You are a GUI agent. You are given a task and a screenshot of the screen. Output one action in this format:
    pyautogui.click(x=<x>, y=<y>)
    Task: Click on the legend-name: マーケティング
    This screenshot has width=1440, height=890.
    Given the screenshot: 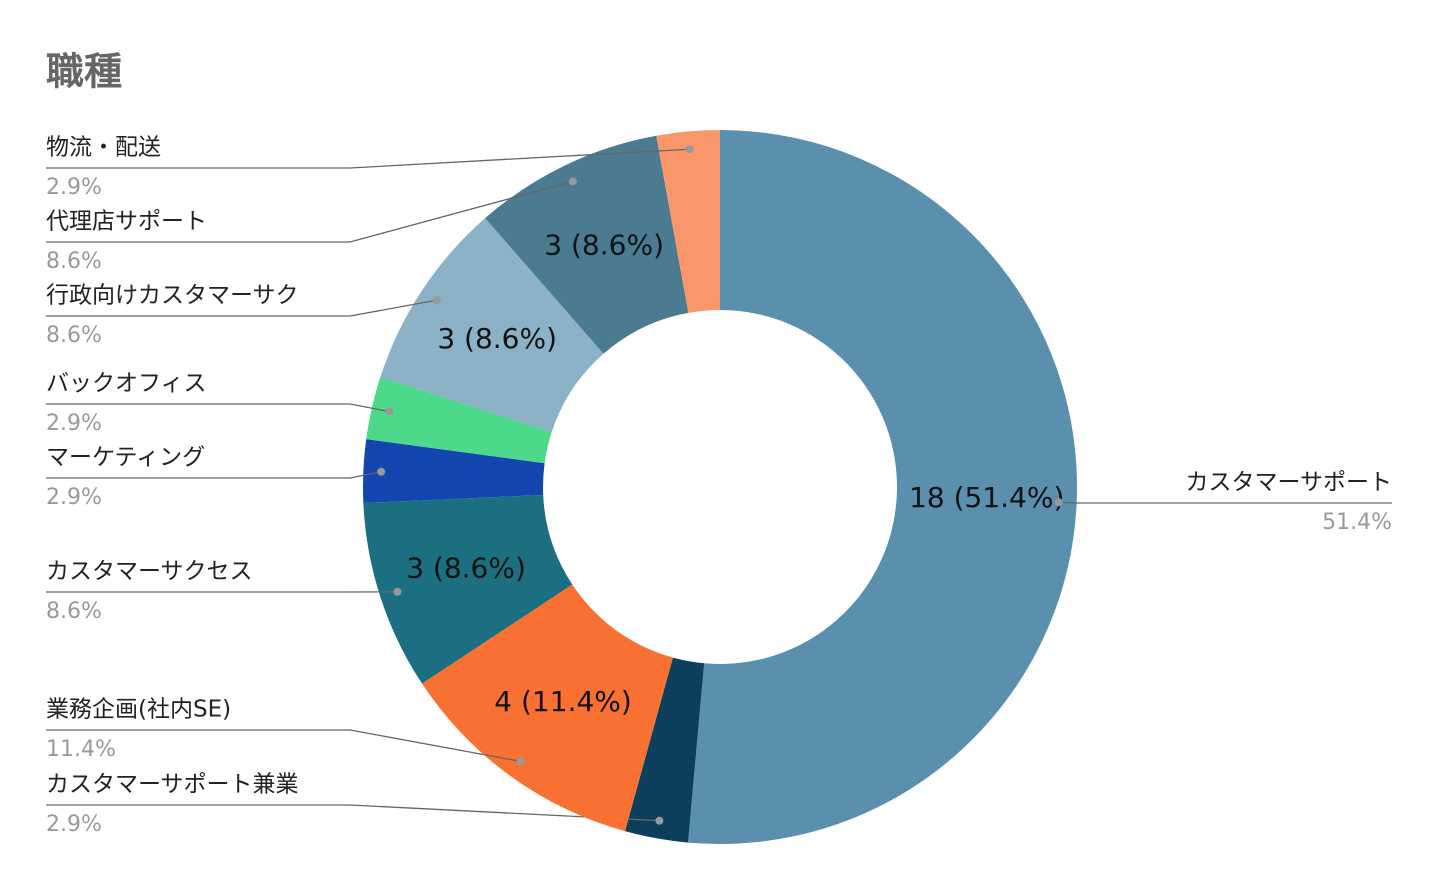 What is the action you would take?
    pyautogui.click(x=125, y=458)
    